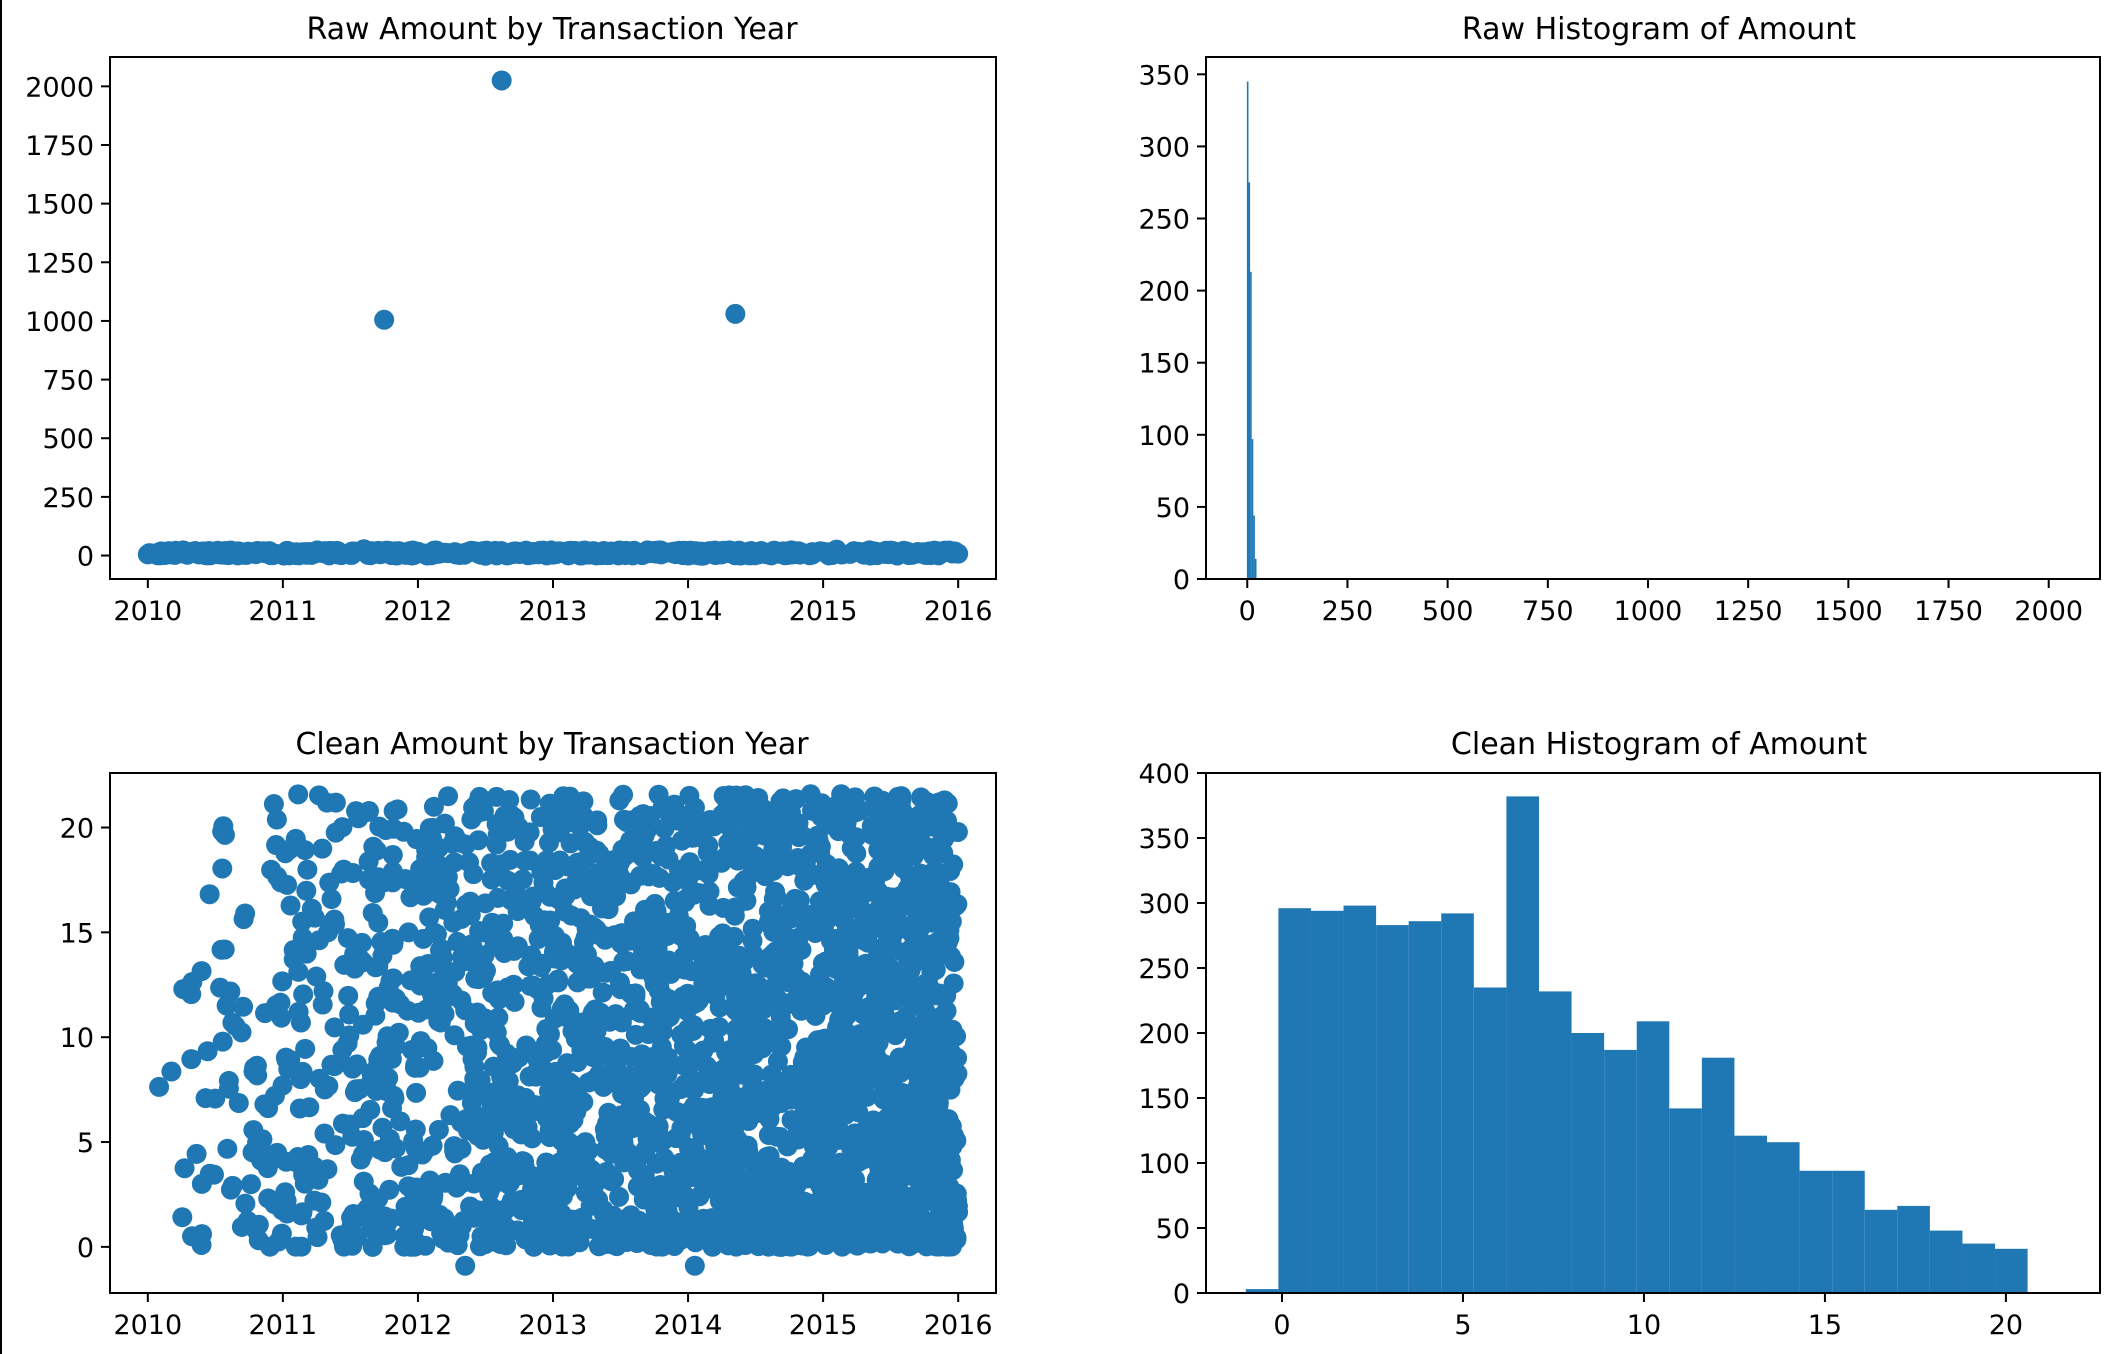 The height and width of the screenshot is (1354, 2116). What do you see at coordinates (1164, 969) in the screenshot?
I see `clean-hist-ytick-label: 250` at bounding box center [1164, 969].